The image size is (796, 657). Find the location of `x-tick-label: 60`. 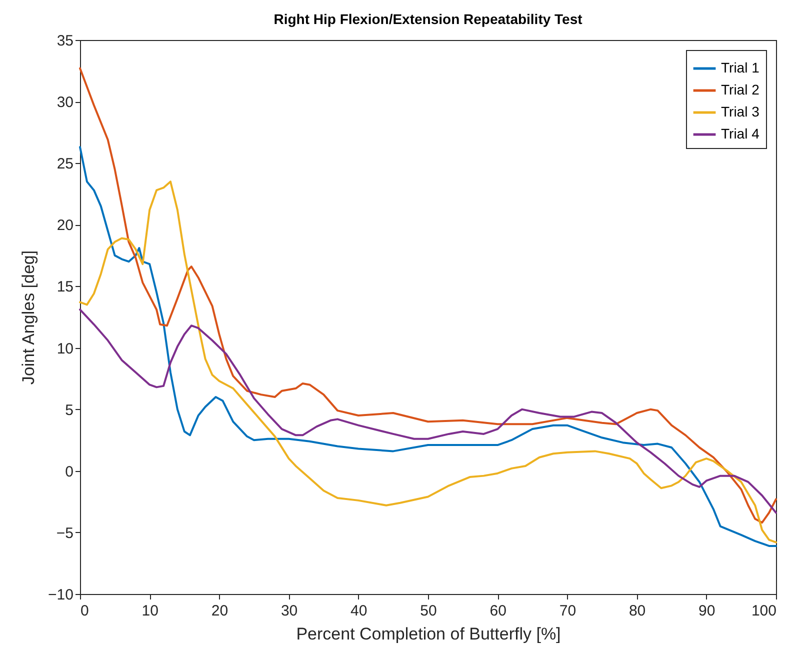

x-tick-label: 60 is located at coordinates (498, 611).